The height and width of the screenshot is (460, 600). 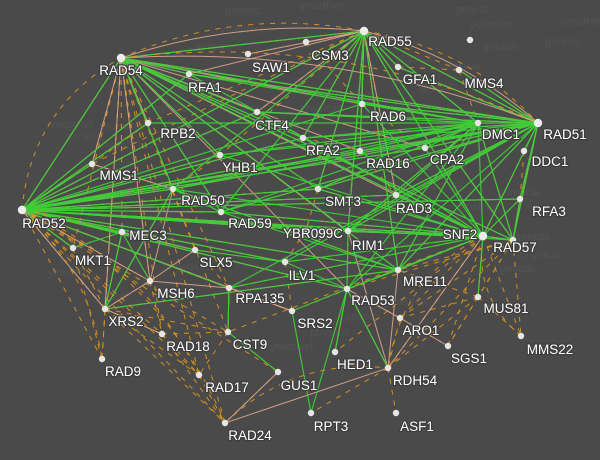 I want to click on graph-node-hed1, so click(x=335, y=352).